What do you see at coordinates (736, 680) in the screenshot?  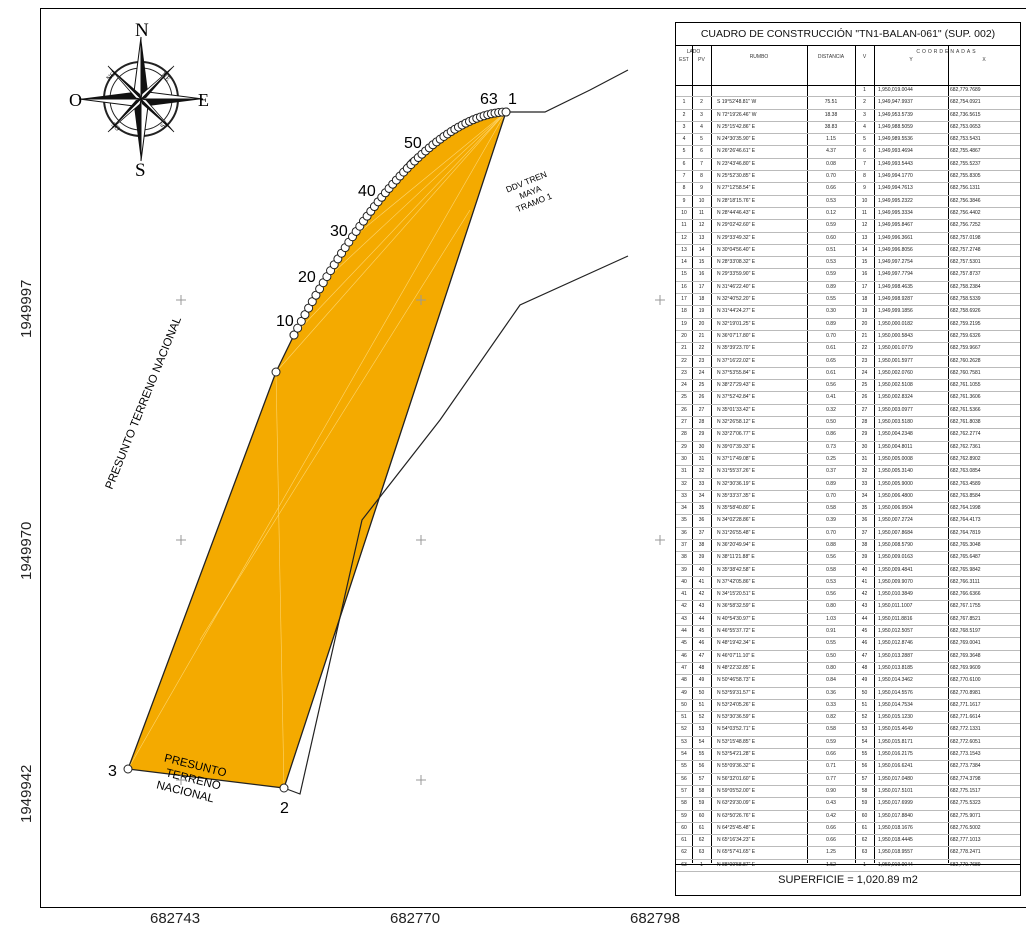 I see `cell-rumbo: N 50°46'58.73" E` at bounding box center [736, 680].